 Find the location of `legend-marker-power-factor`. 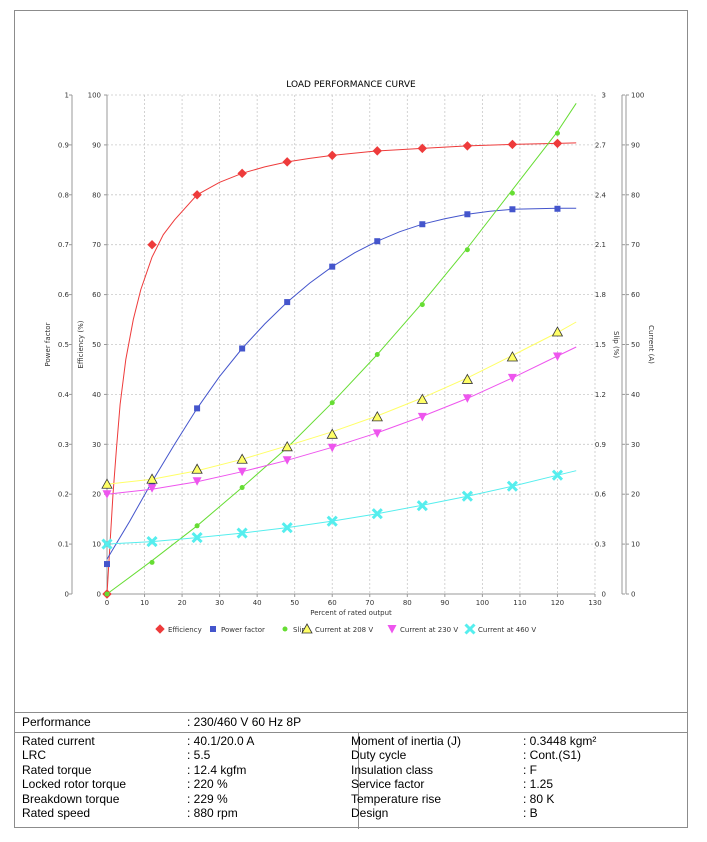

legend-marker-power-factor is located at coordinates (213, 629).